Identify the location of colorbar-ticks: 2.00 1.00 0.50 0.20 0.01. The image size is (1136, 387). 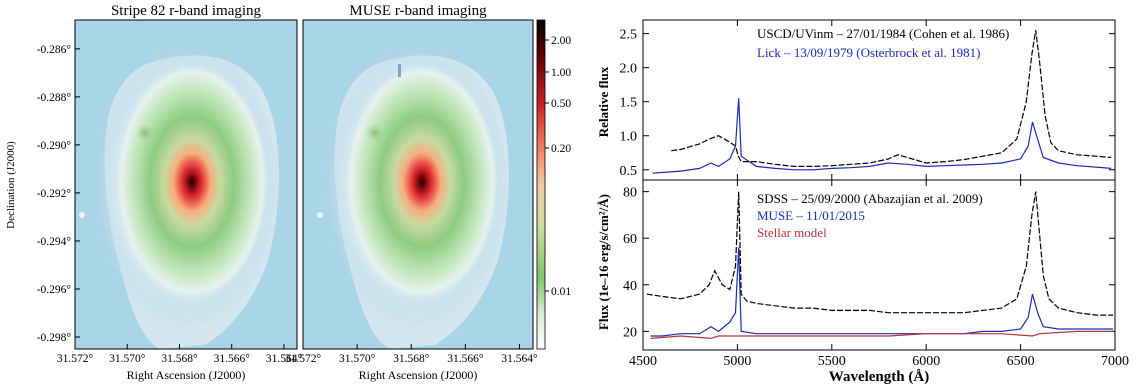
(558, 166).